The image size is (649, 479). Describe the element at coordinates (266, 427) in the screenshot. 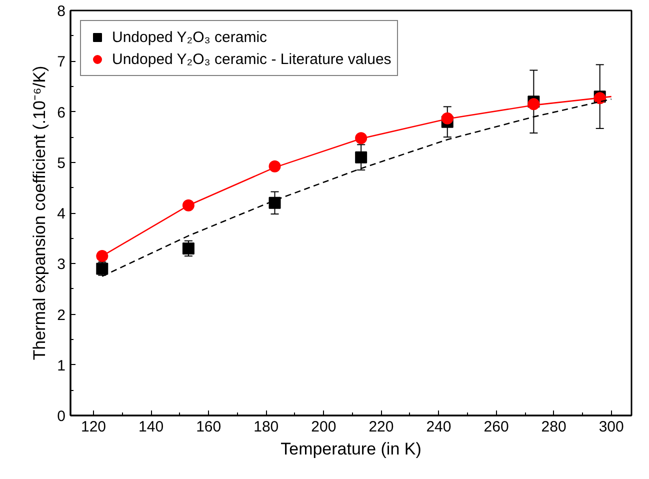

I see `x-tick-label: 180` at that location.